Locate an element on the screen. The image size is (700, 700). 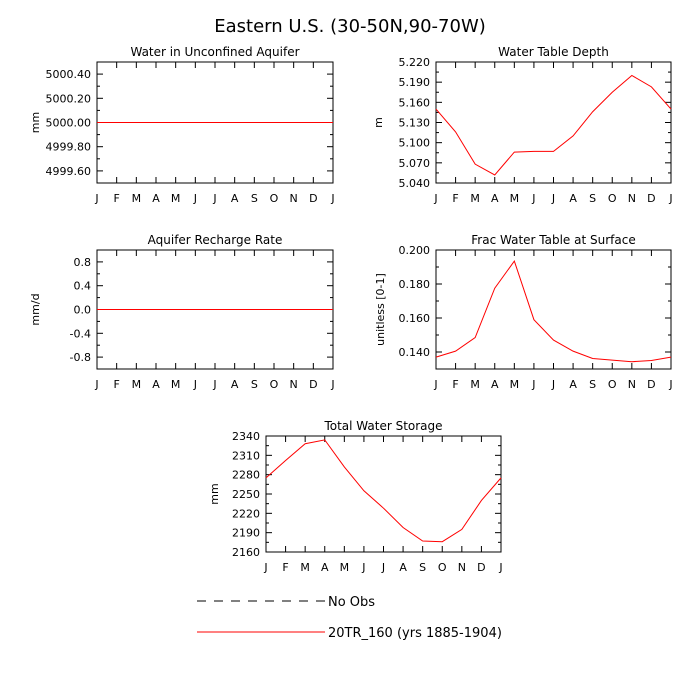
y-tick-label: 5.160 is located at coordinates (415, 102).